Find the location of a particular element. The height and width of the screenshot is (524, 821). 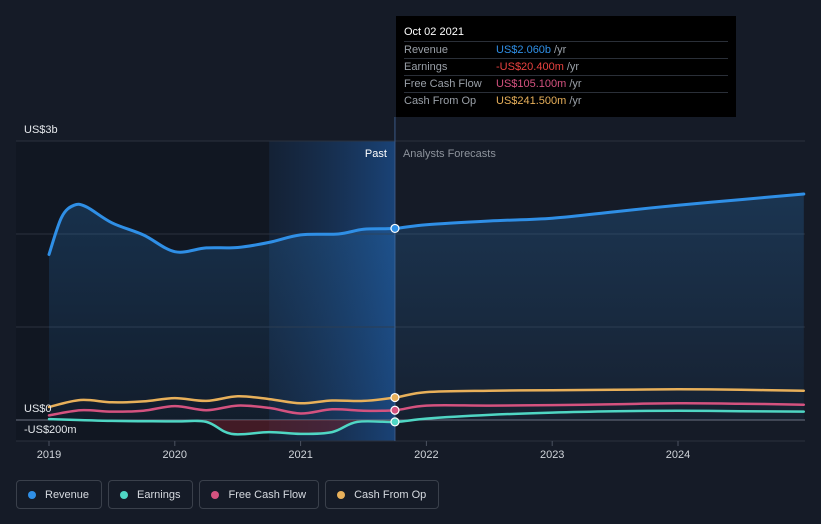

earnings-negative-area is located at coordinates (222, 427).